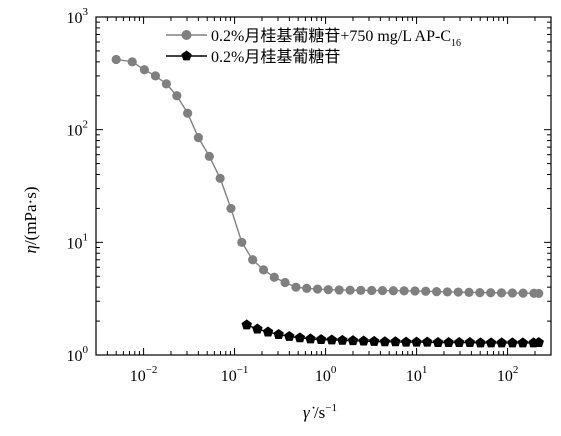 This screenshot has height=436, width=561. What do you see at coordinates (331, 408) in the screenshot?
I see `x-axis-unit-exponent: −1` at bounding box center [331, 408].